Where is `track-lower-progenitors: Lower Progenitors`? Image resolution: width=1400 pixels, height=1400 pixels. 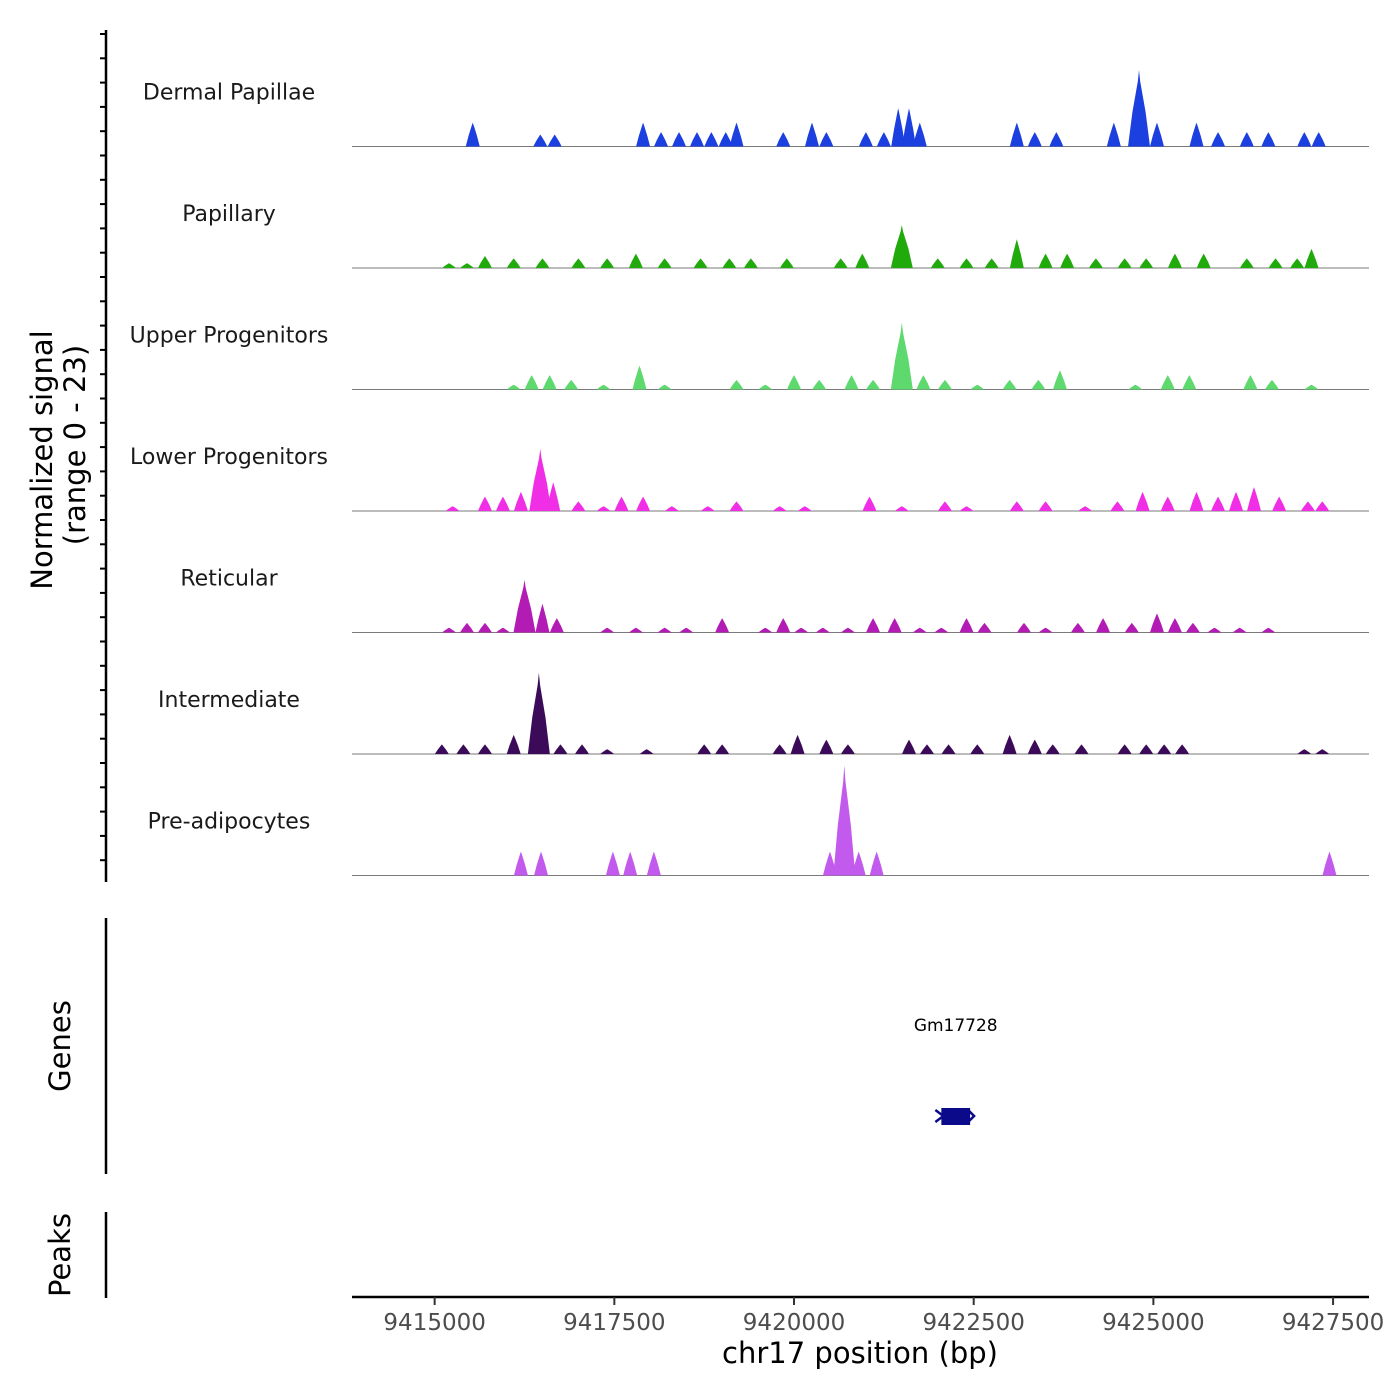
track-lower-progenitors: Lower Progenitors is located at coordinates (749, 478).